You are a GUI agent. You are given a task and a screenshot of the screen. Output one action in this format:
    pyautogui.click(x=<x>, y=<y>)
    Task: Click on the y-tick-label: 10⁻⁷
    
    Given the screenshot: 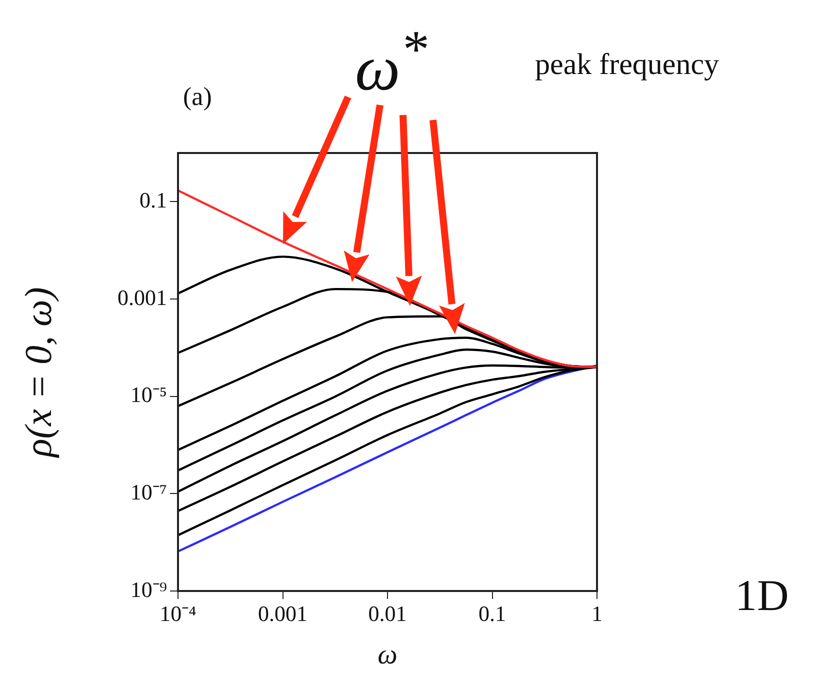 What is the action you would take?
    pyautogui.click(x=148, y=491)
    